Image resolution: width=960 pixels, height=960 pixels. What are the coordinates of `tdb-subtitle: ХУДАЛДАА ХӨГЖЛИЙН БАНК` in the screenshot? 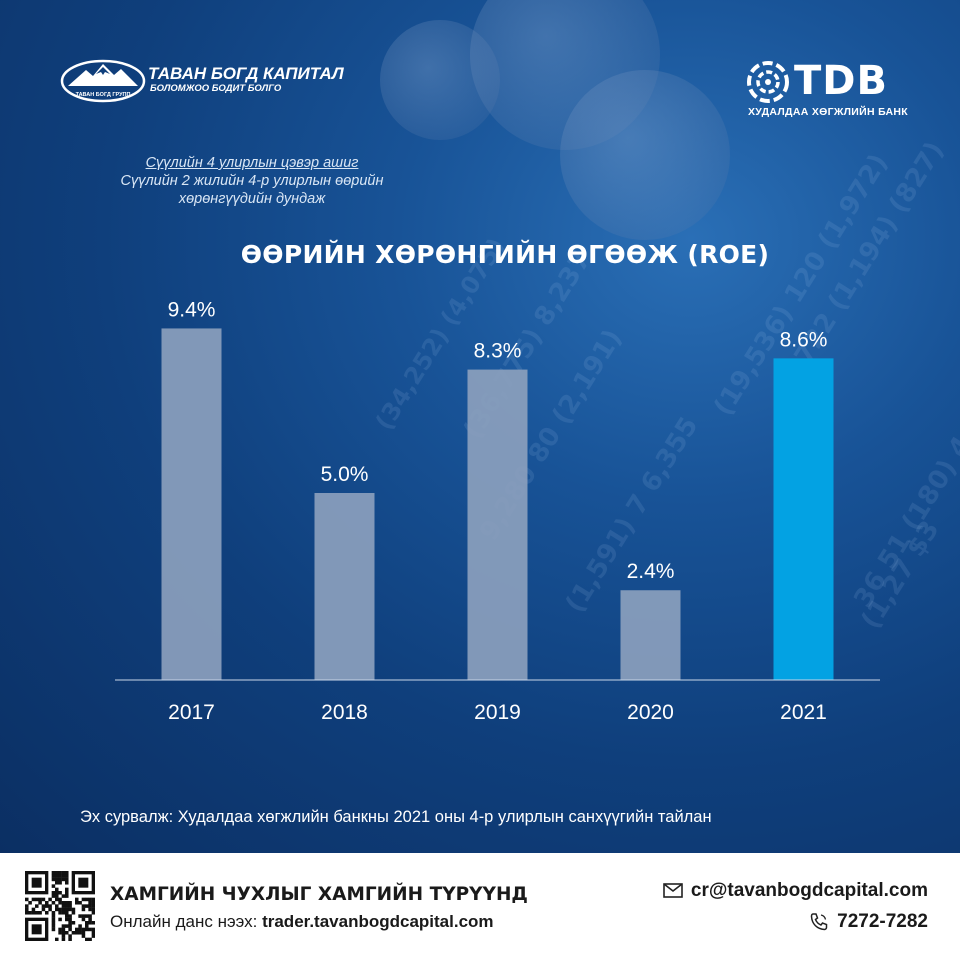 It's located at (828, 112).